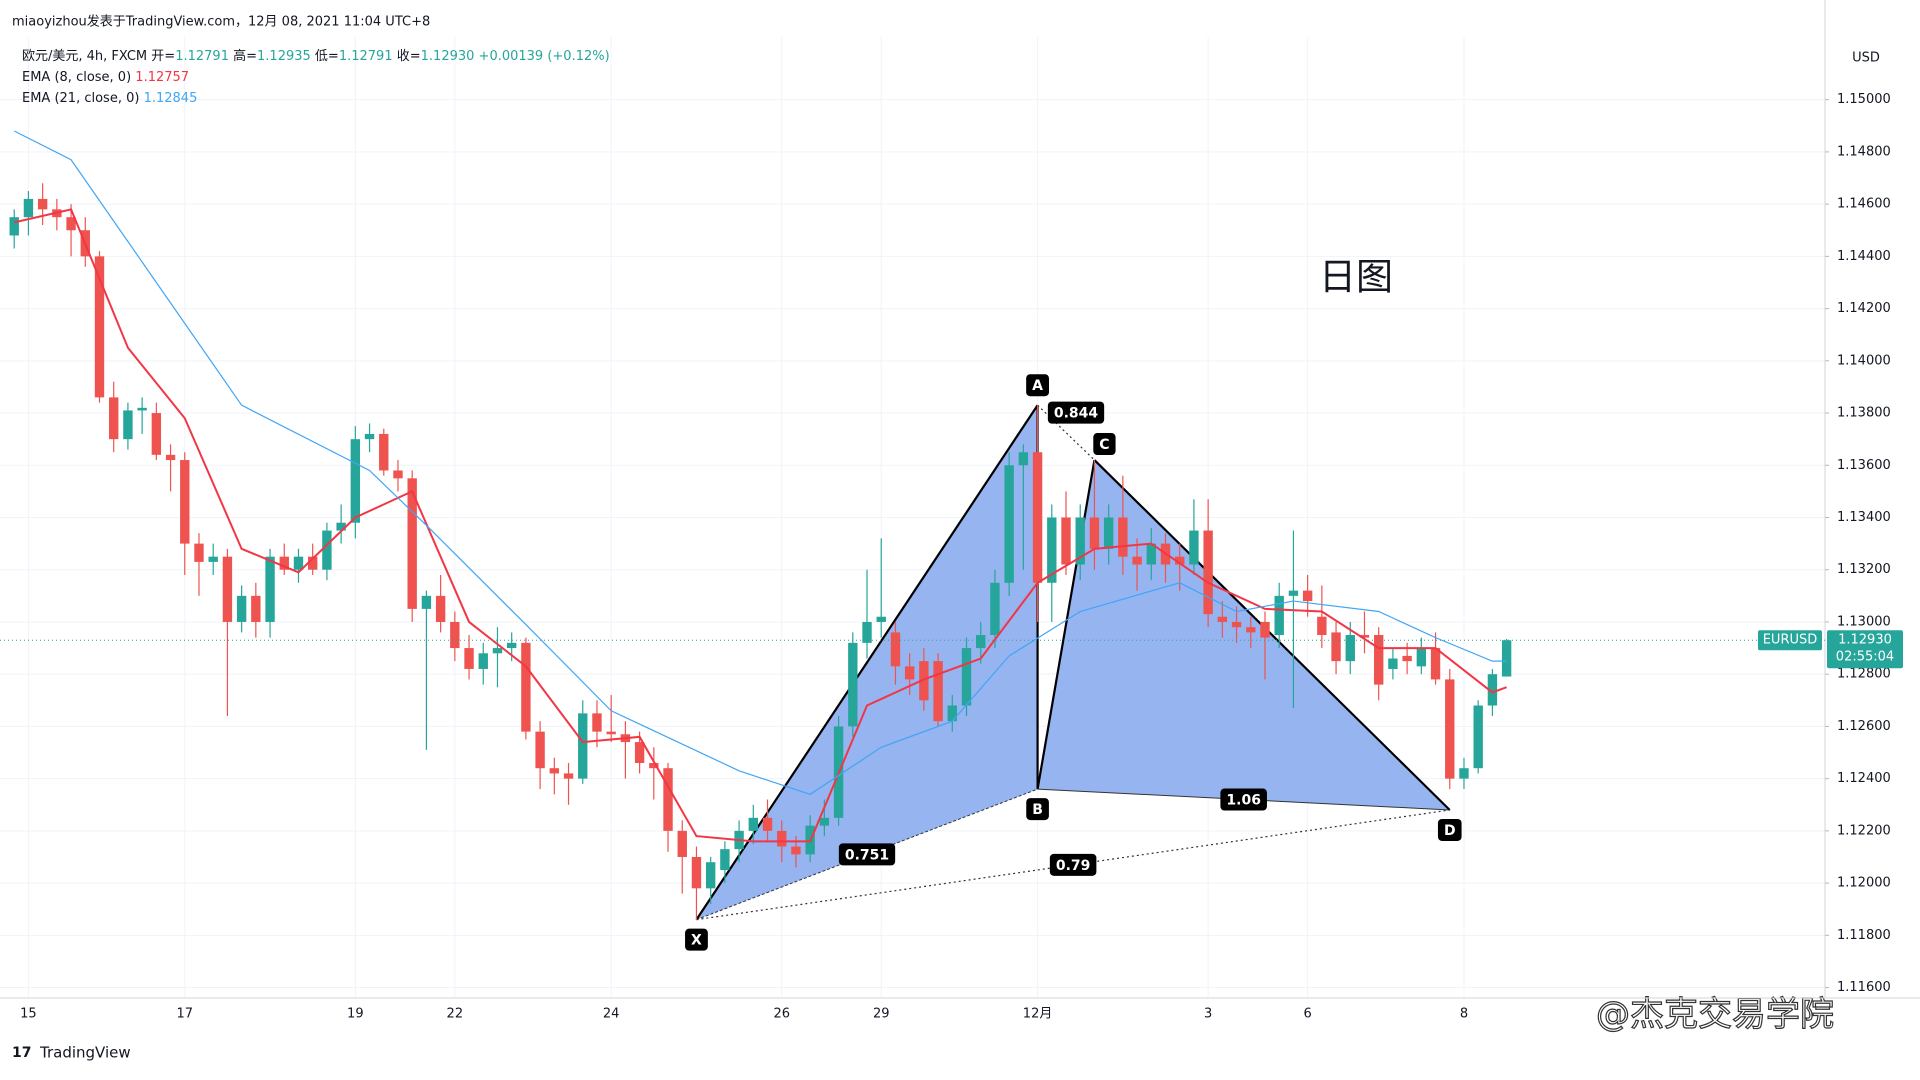  Describe the element at coordinates (1038, 1014) in the screenshot. I see `x-tick-label: 12月` at that location.